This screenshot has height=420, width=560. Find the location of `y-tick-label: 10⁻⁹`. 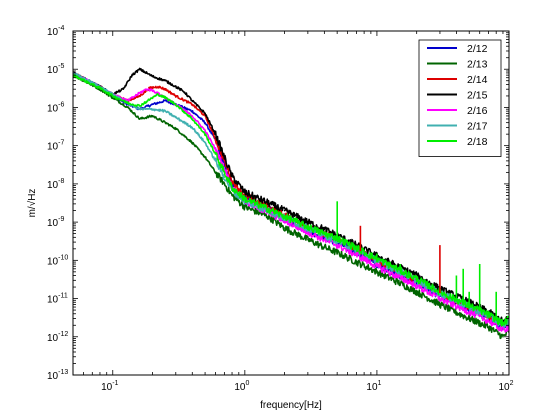

y-tick-label: 10⁻⁹ is located at coordinates (55, 222).